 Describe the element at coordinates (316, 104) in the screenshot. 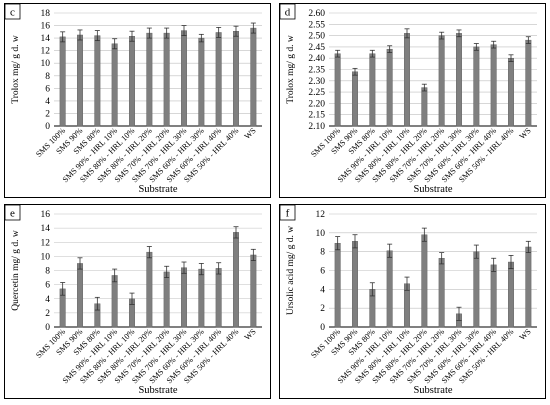

I see `y-tick-label: 2.20` at that location.